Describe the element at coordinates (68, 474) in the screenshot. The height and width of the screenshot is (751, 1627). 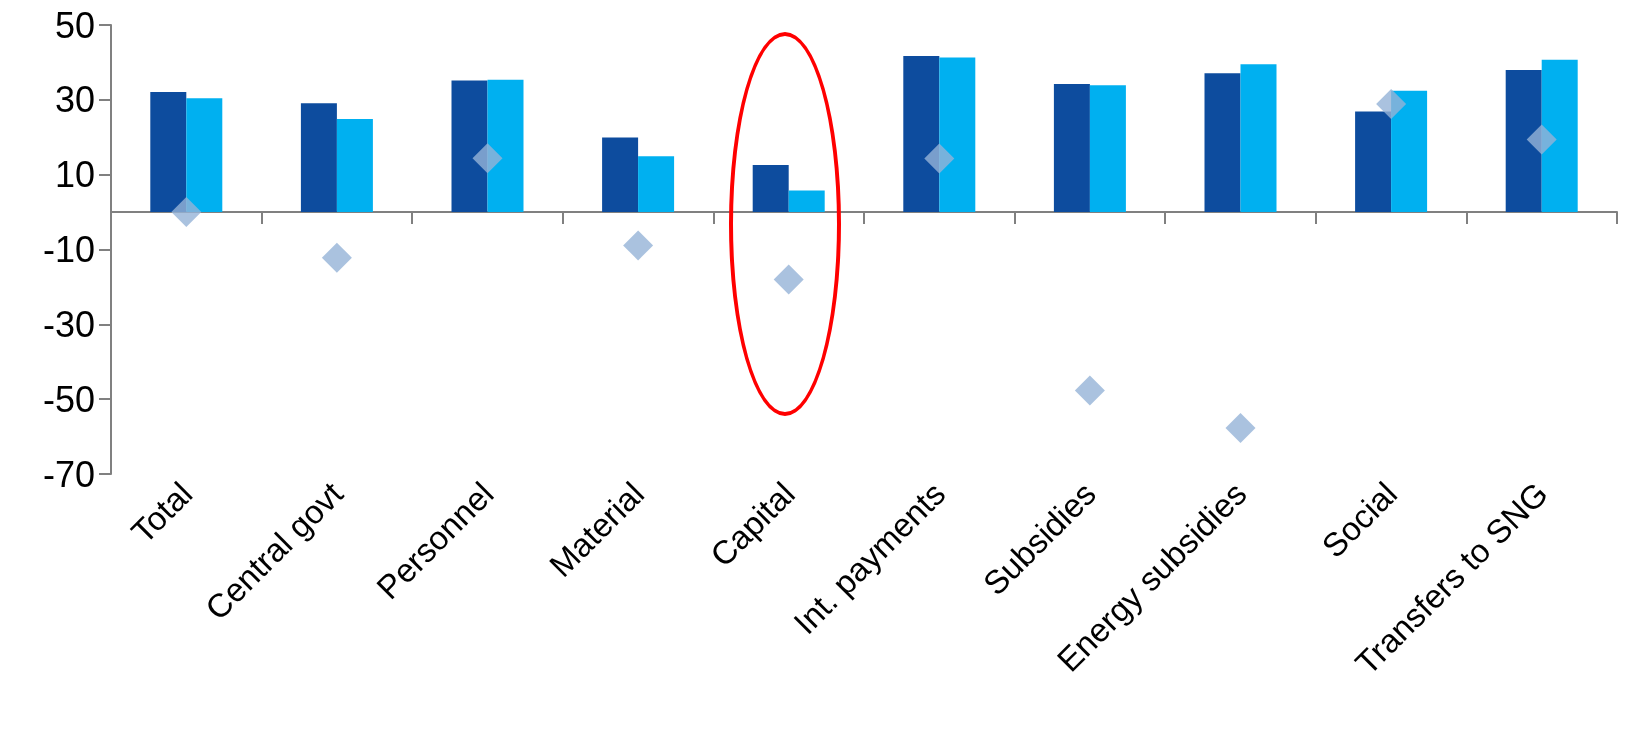
I see `y-tick-label: -70` at that location.